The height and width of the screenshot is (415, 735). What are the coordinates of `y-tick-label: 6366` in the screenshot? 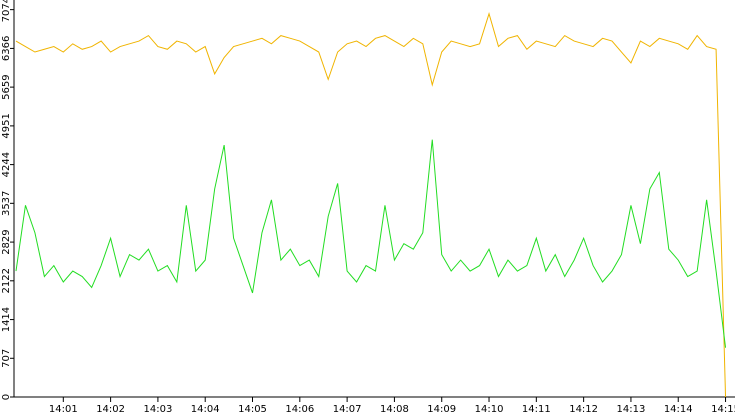 It's located at (6, 48).